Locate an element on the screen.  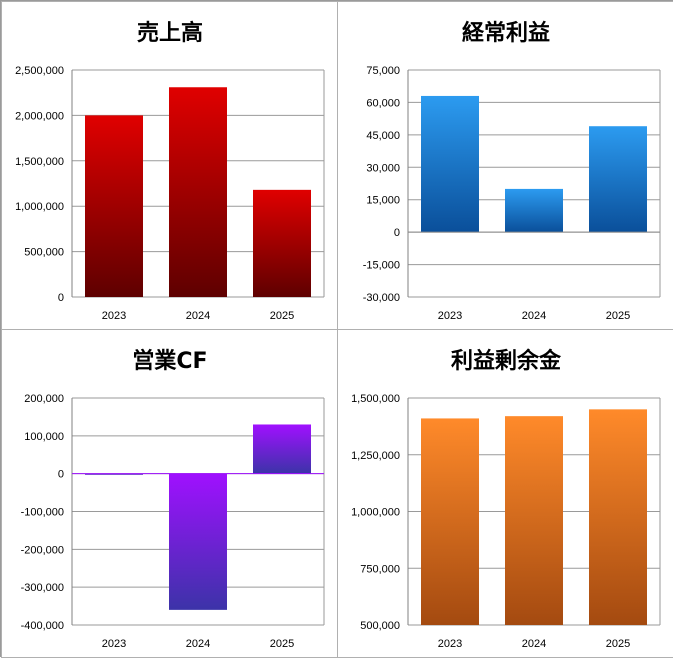
y-tick-label: 1,250,000 is located at coordinates (375, 456).